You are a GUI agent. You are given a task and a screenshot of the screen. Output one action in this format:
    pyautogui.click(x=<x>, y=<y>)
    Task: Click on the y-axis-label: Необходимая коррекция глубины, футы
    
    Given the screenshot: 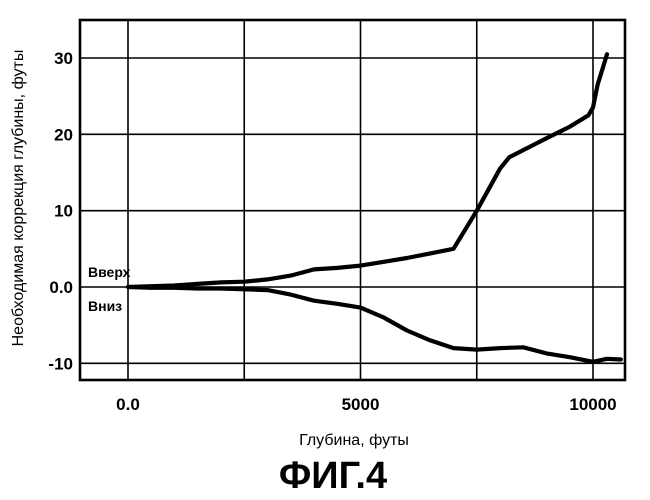 What is the action you would take?
    pyautogui.click(x=18, y=198)
    